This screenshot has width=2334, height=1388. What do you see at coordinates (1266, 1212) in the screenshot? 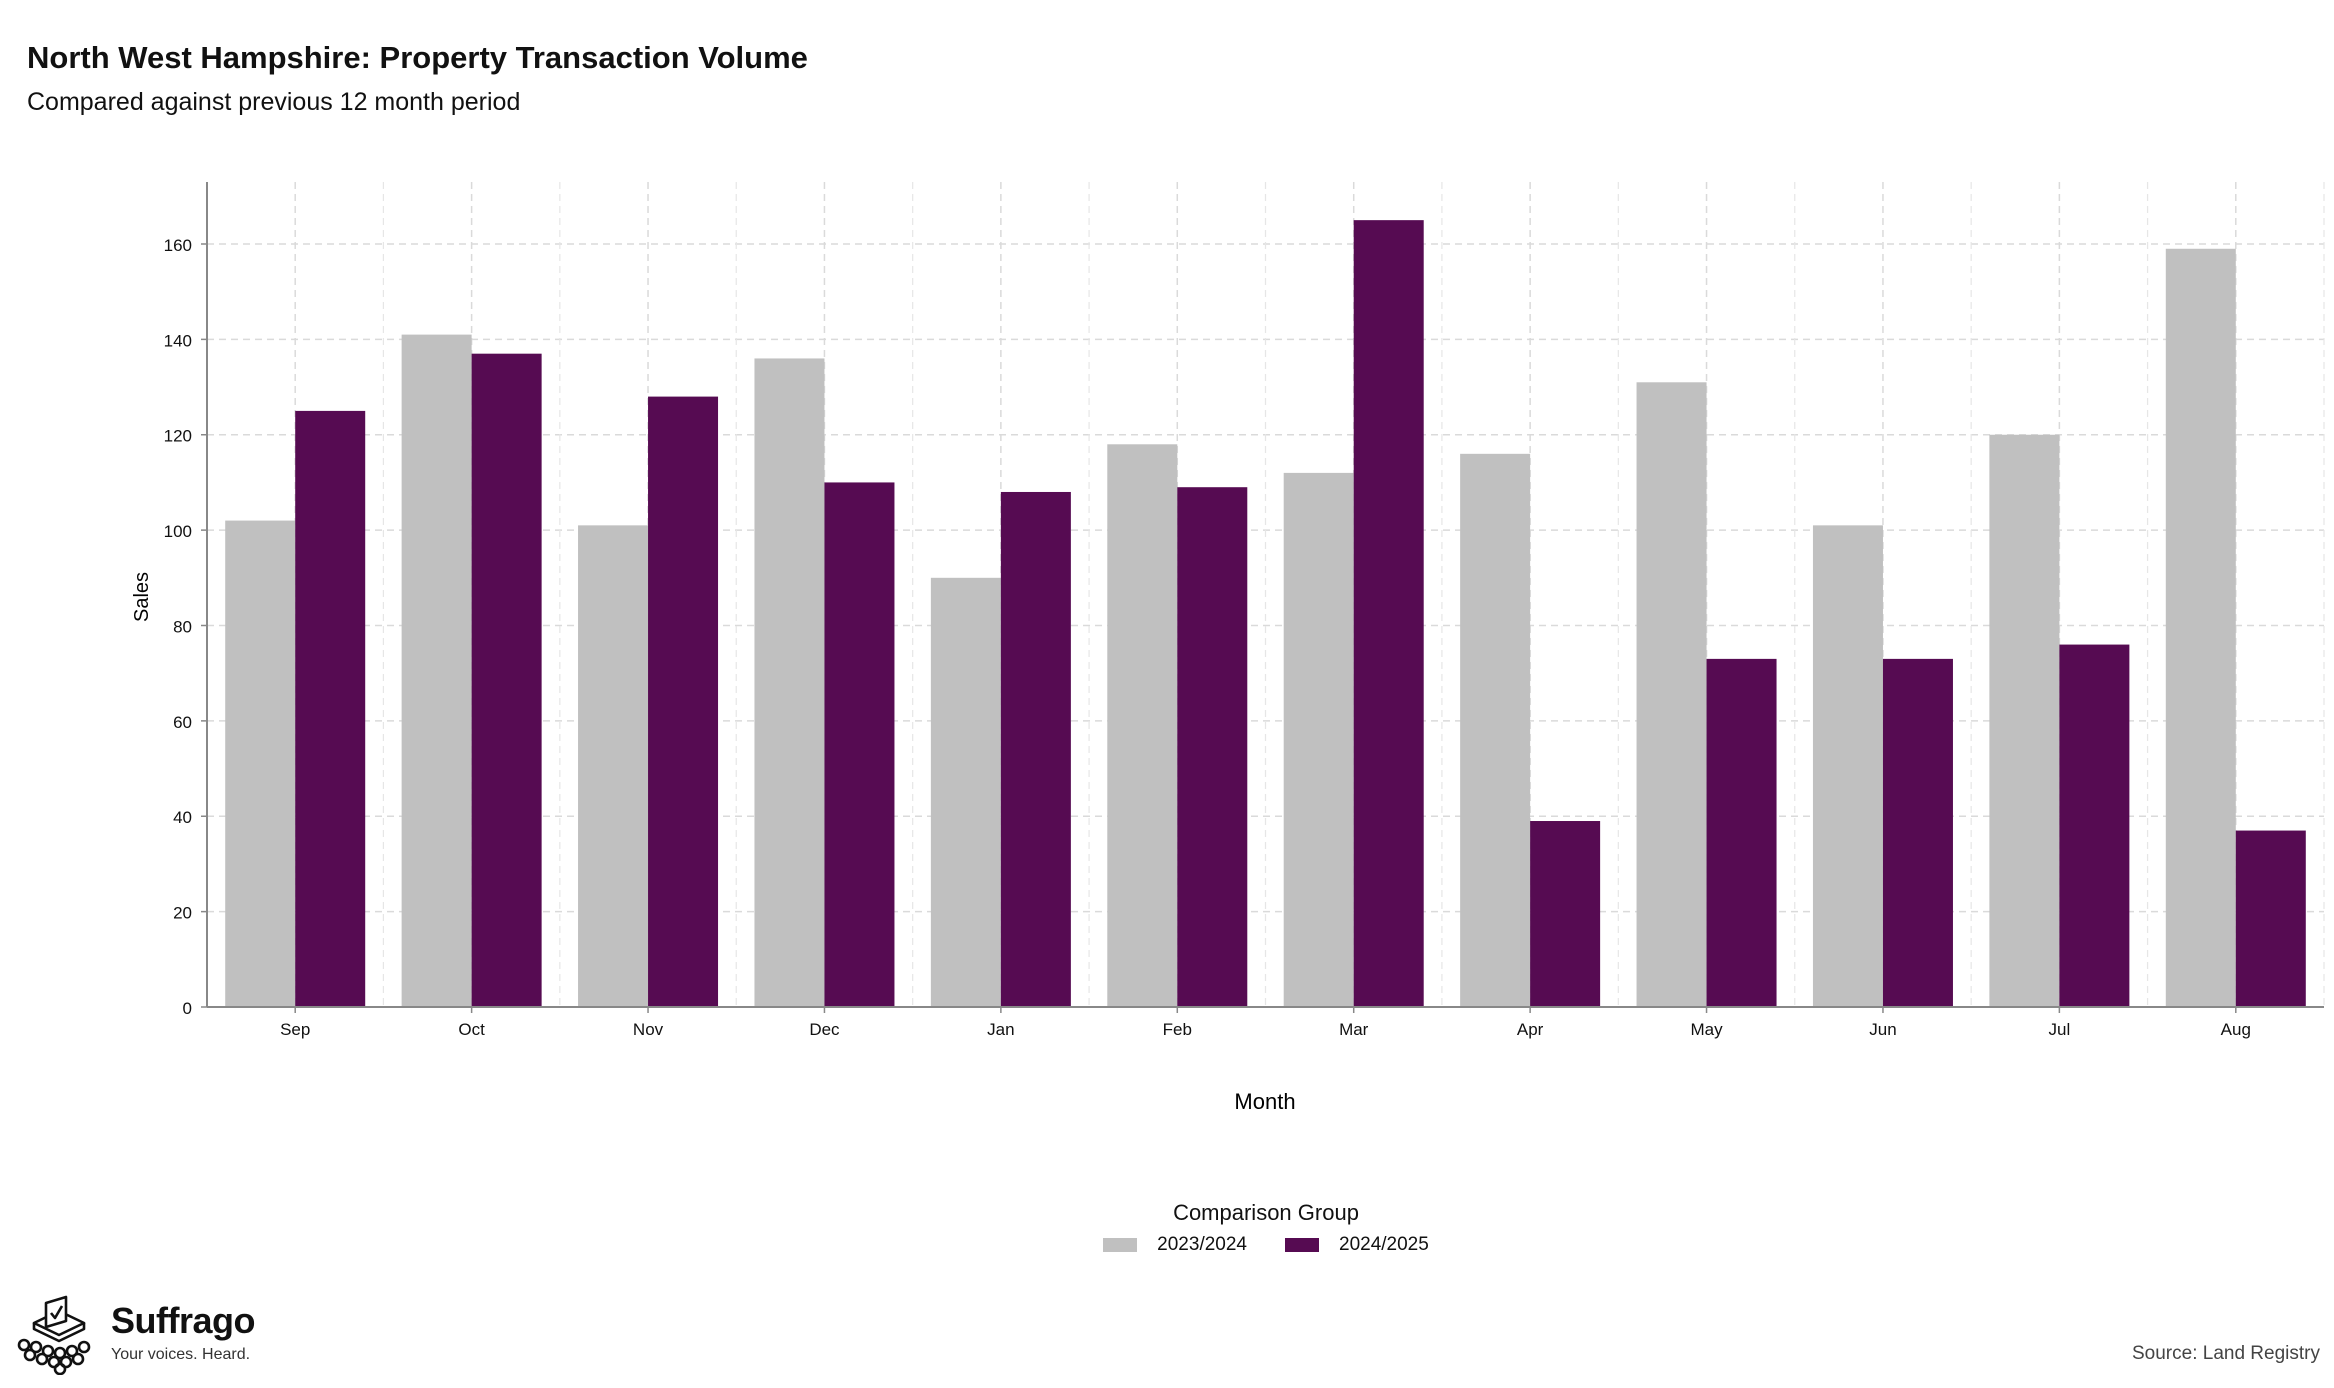
I see `legend-title: Comparison Group` at bounding box center [1266, 1212].